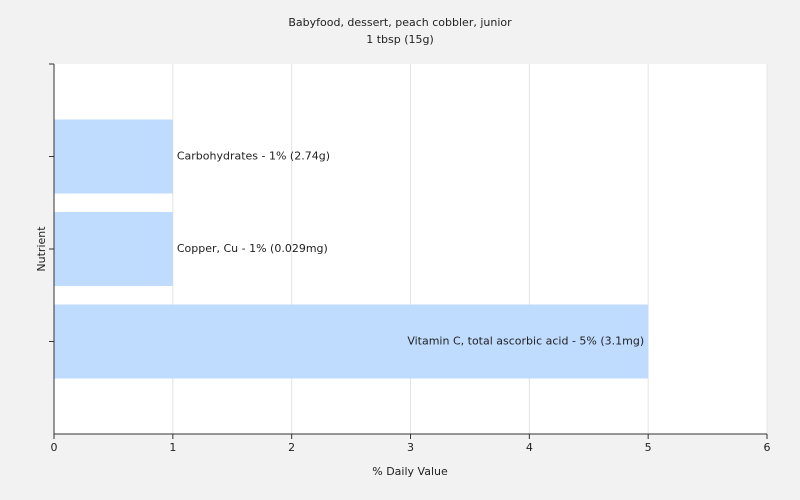  I want to click on value-label: Copper, Cu - 1% (0.029mg), so click(252, 248).